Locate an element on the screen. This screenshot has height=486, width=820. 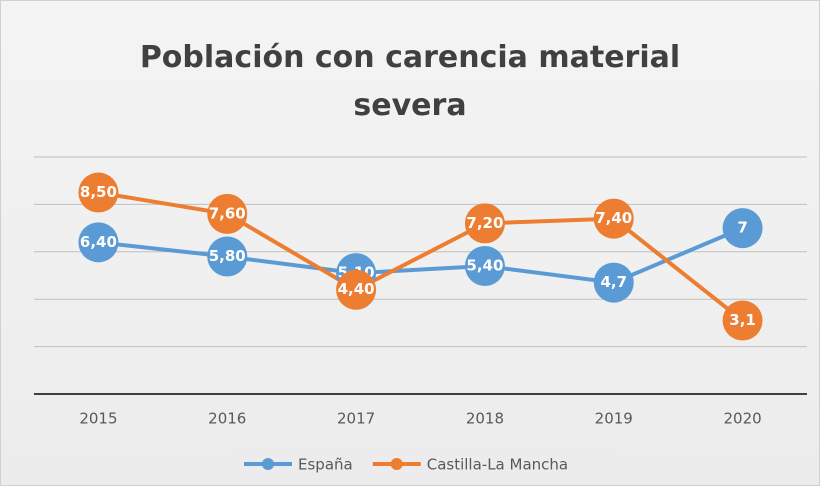
data-label: 7,40 is located at coordinates (613, 218).